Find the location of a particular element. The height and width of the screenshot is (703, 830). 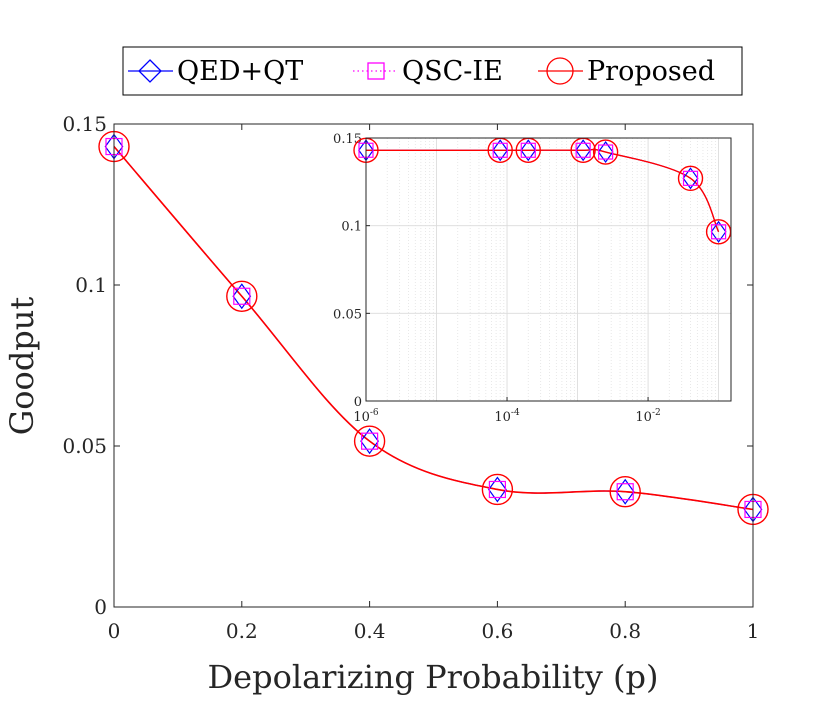

legend-label-qed-qt: QED+QT is located at coordinates (240, 71).